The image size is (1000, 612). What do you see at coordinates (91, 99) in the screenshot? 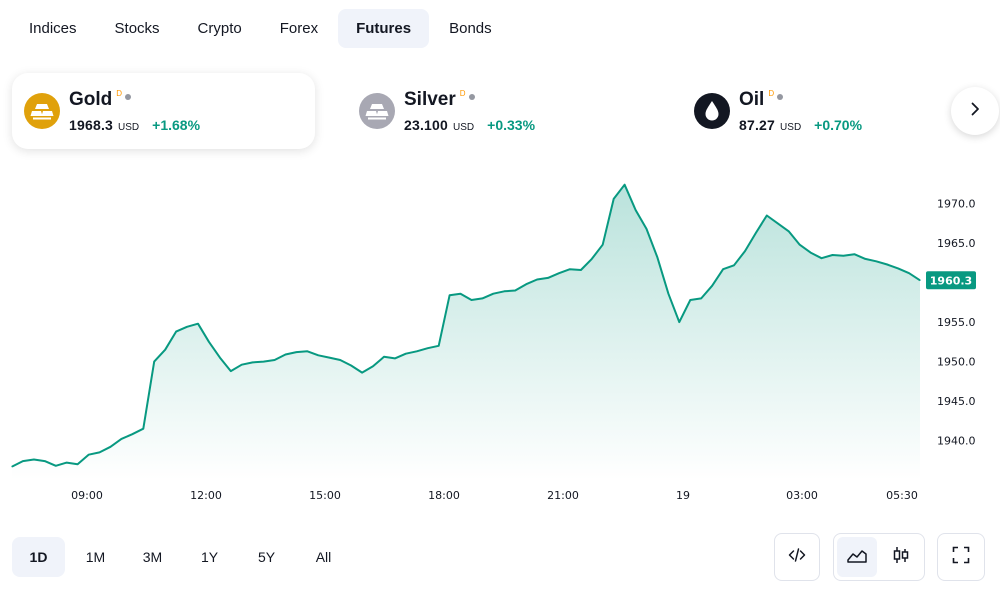
I see `ticker-name: Gold` at bounding box center [91, 99].